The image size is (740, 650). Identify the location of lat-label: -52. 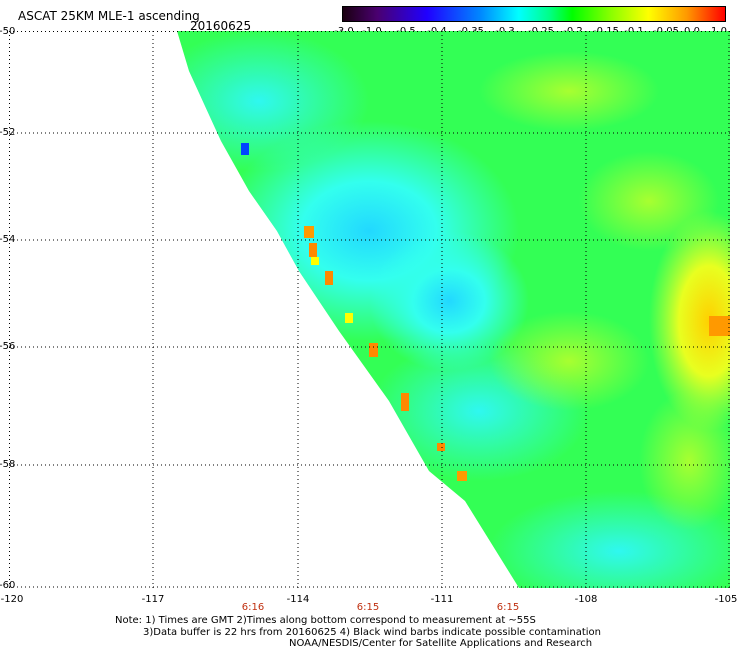
(8, 132).